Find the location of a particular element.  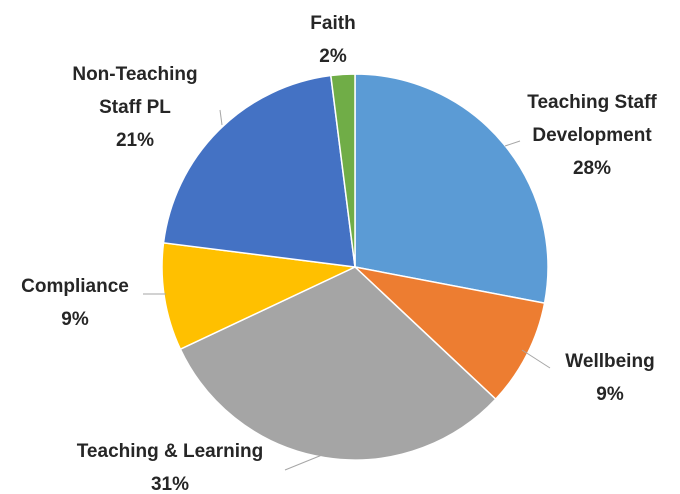

slice-label: Faith is located at coordinates (332, 23).